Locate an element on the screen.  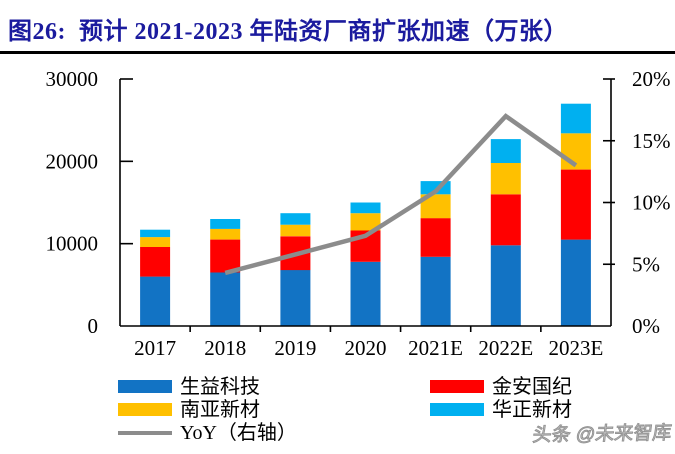
left-axis-tick-label: 0 is located at coordinates (93, 326).